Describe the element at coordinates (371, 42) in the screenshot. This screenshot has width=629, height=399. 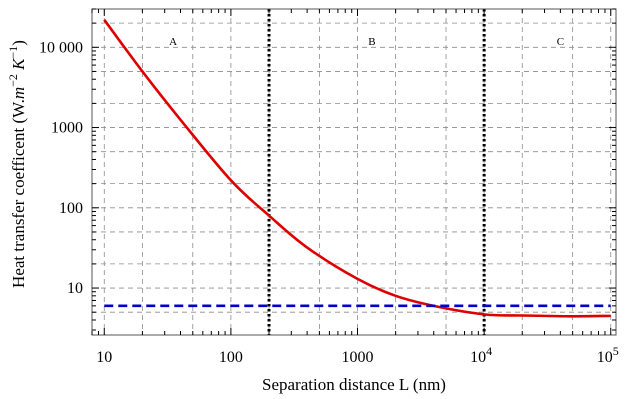
I see `region-label: B` at that location.